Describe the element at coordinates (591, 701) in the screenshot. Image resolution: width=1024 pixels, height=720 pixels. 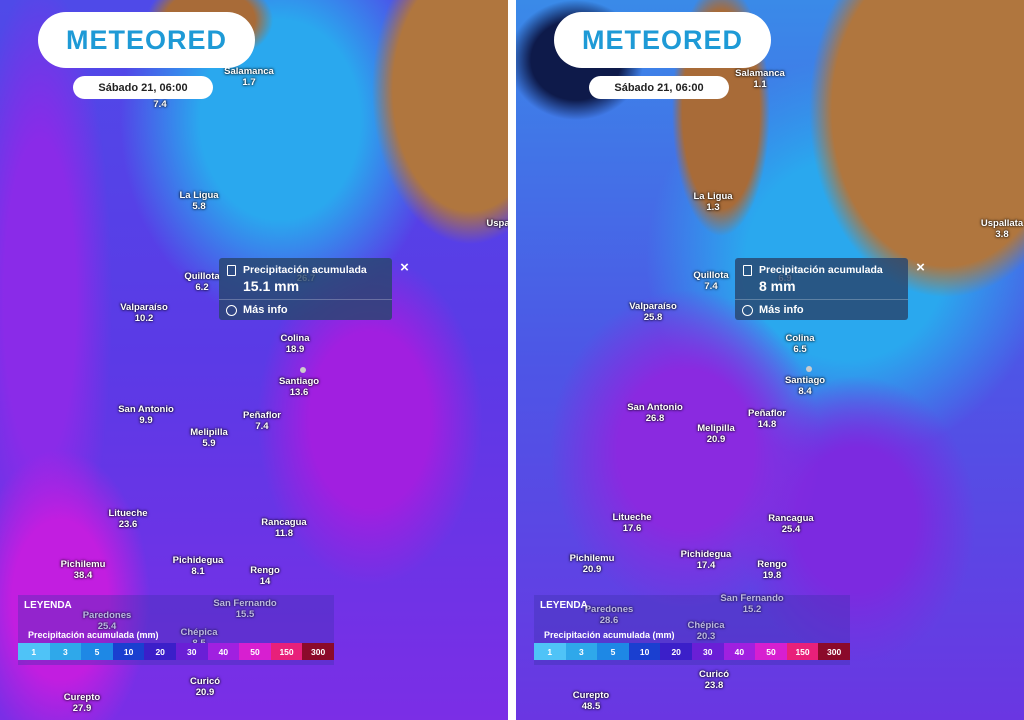
I see `city-label: Curepto 48.5` at that location.